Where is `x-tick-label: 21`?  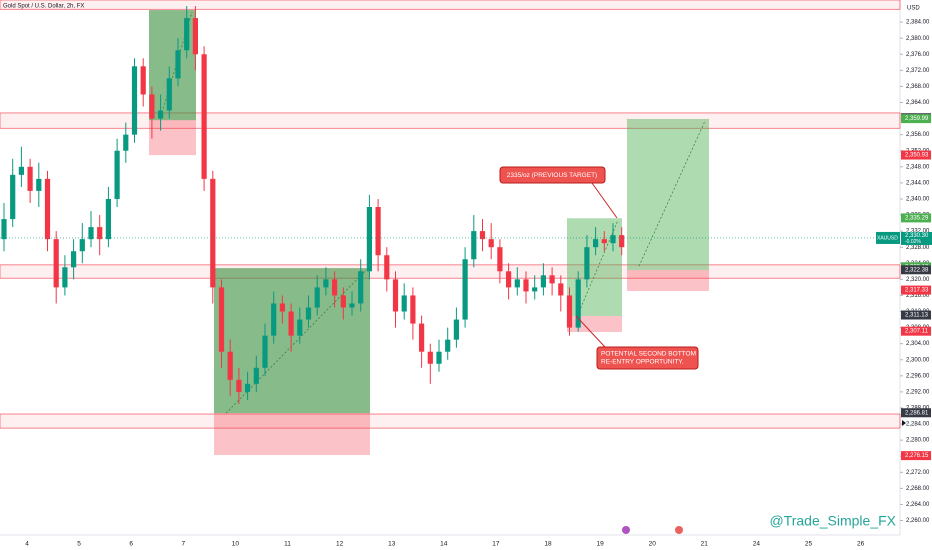
x-tick-label: 21 is located at coordinates (705, 544).